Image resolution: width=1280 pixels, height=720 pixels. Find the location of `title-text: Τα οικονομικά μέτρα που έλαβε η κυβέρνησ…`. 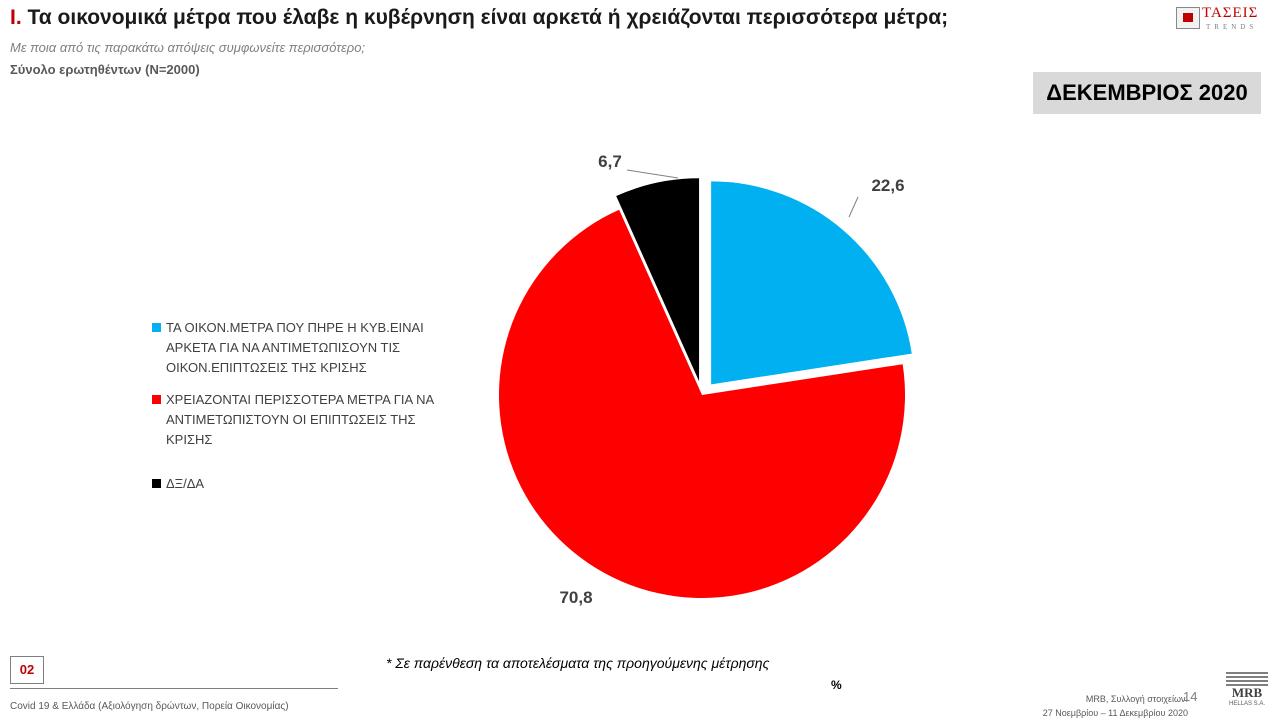

title-text: Τα οικονομικά μέτρα που έλαβε η κυβέρνησ… is located at coordinates (488, 17).